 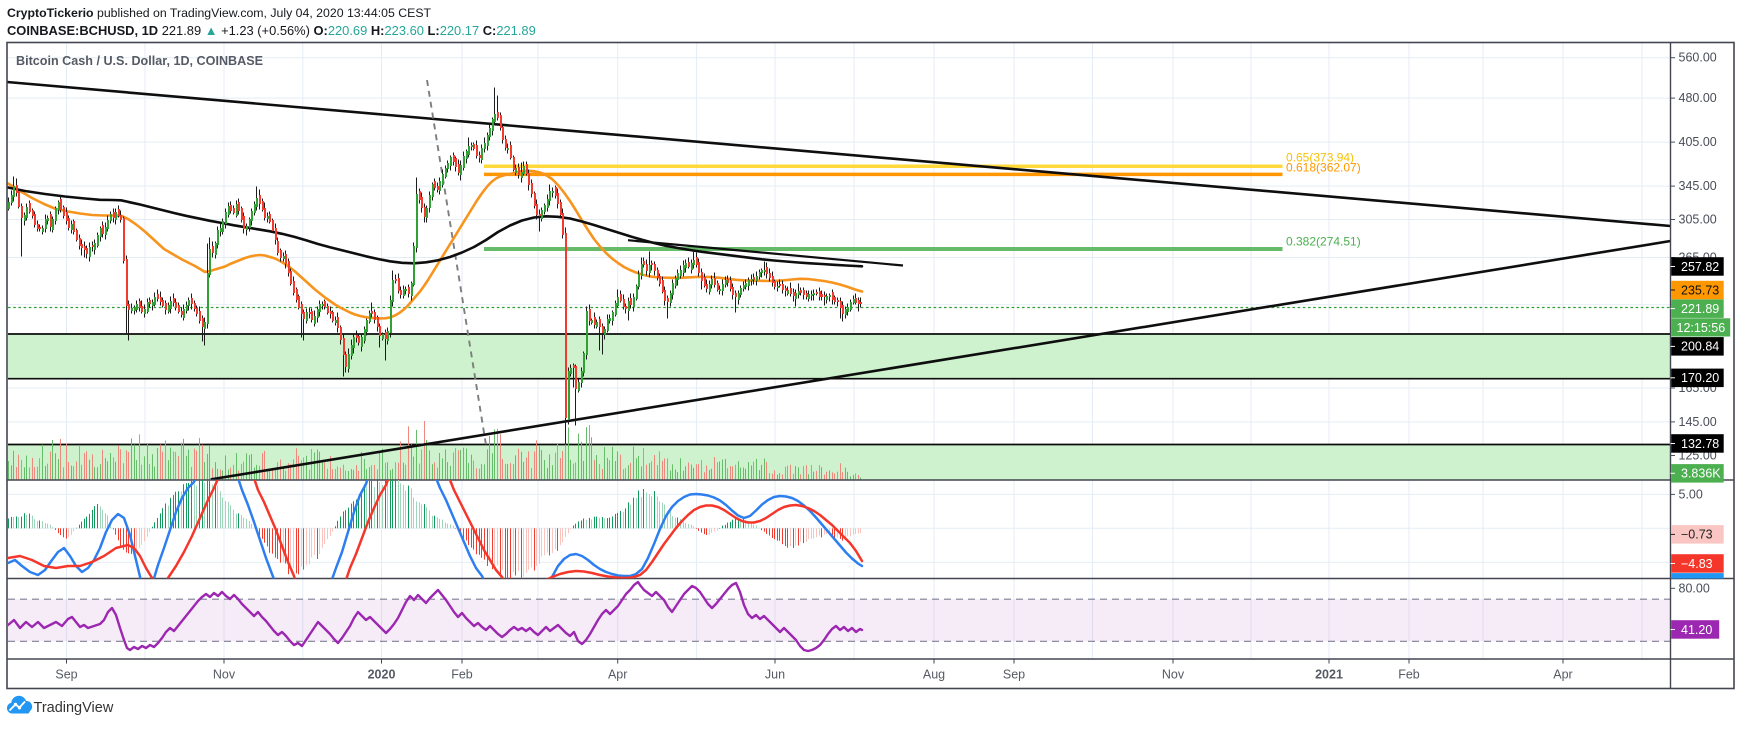 I want to click on svg-text: Aug, so click(x=934, y=675).